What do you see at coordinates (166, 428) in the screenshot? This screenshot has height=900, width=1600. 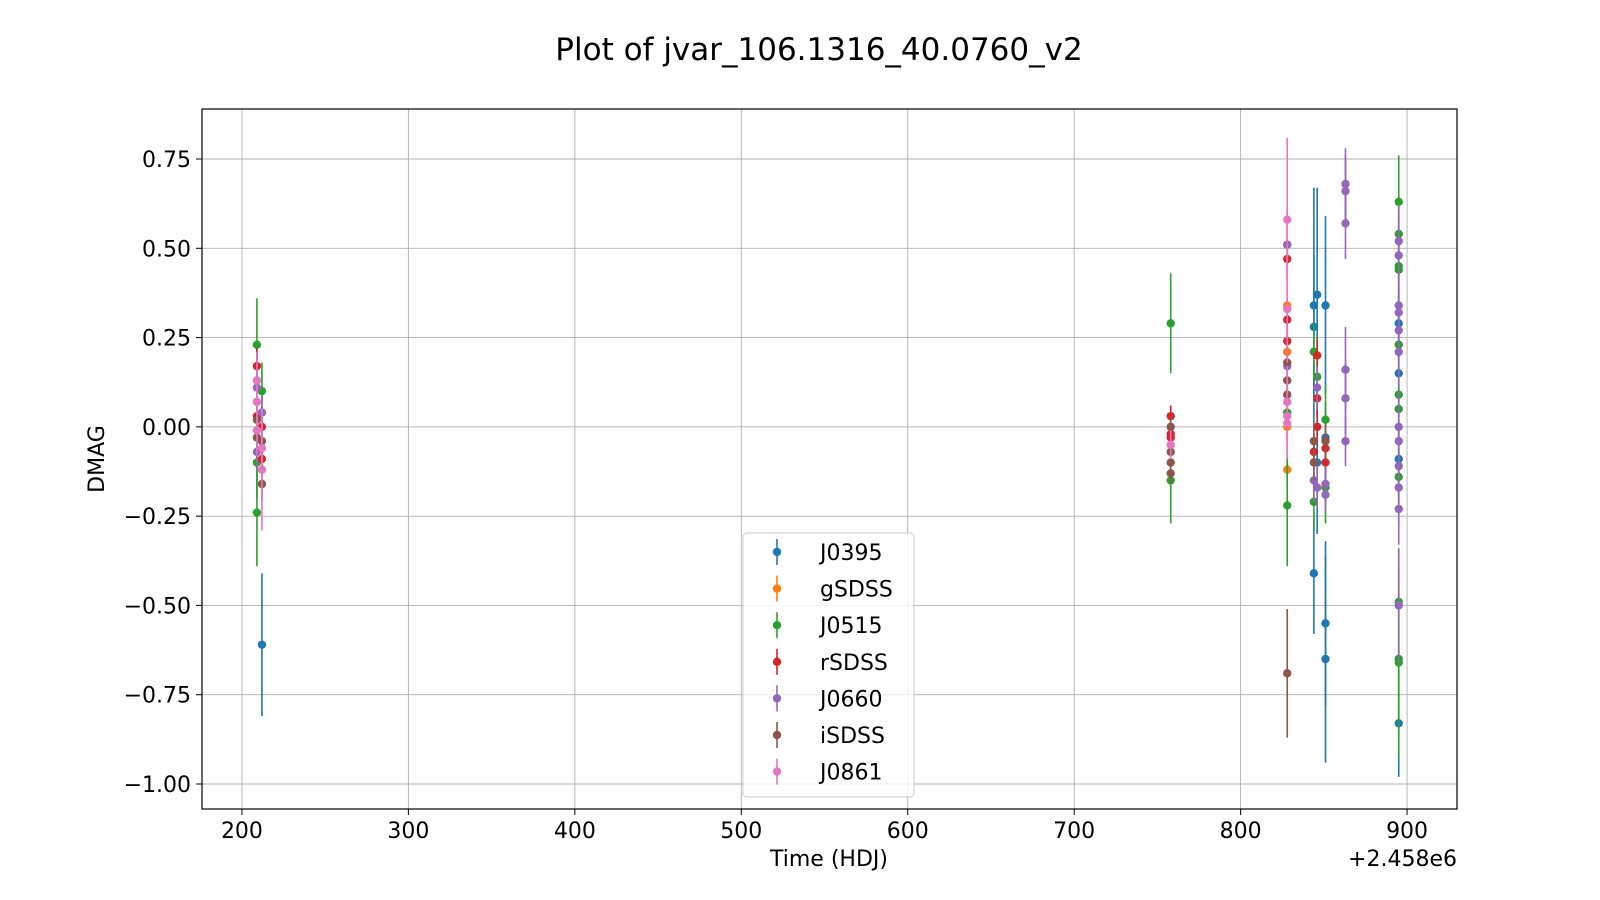 I see `y-tick-label: 0.00` at bounding box center [166, 428].